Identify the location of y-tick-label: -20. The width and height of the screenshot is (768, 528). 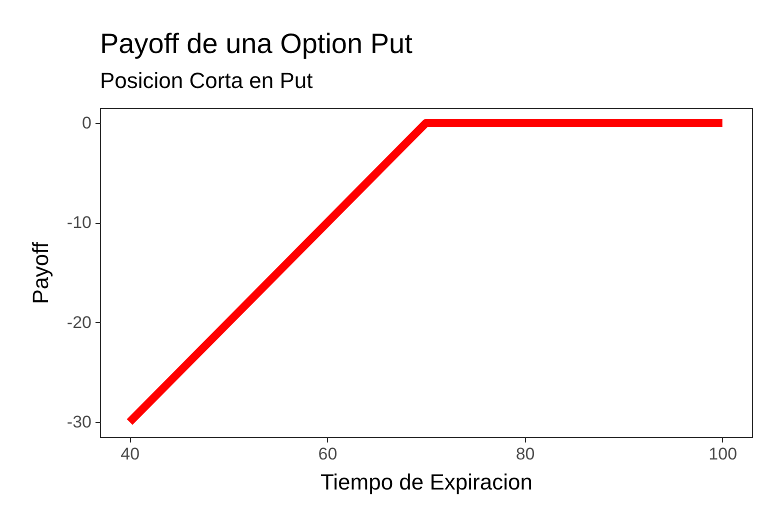
(79, 322).